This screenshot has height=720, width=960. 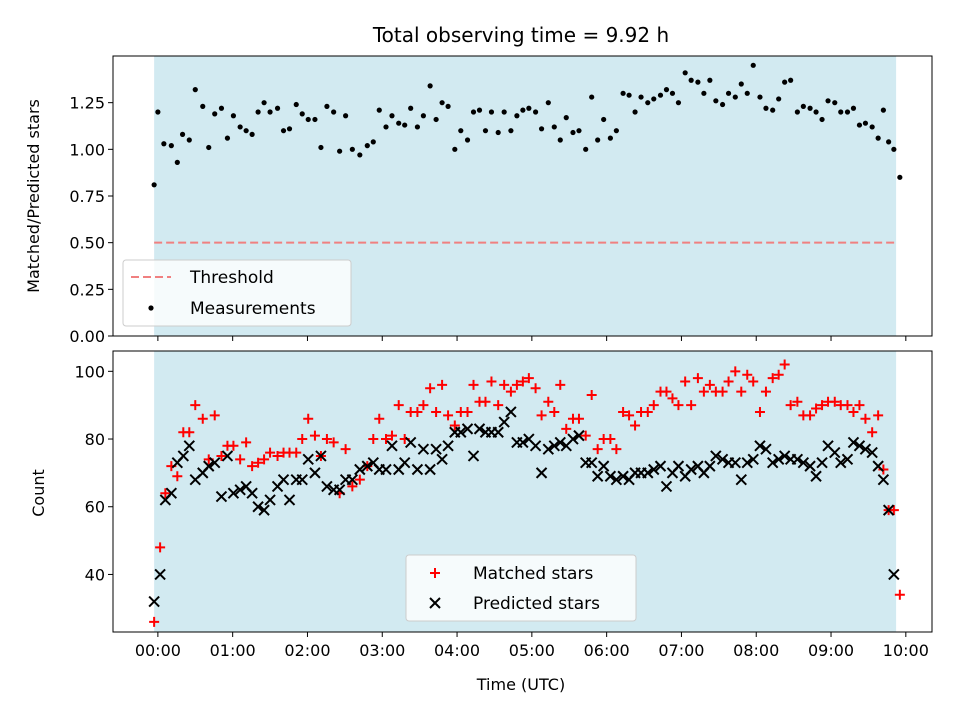 I want to click on legend-threshold-label: Threshold, so click(x=231, y=278).